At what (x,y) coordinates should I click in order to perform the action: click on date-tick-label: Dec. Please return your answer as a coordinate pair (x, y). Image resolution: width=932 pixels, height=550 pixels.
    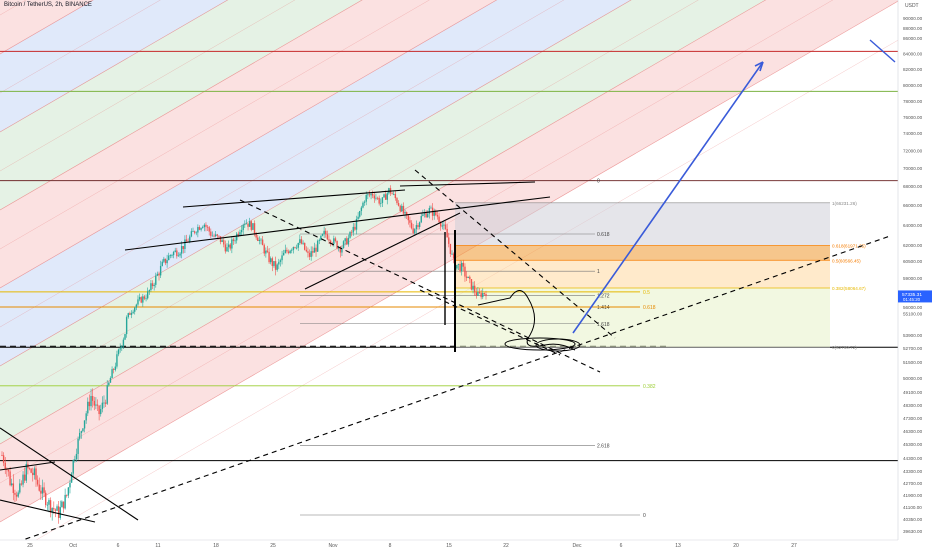
    Looking at the image, I should click on (577, 546).